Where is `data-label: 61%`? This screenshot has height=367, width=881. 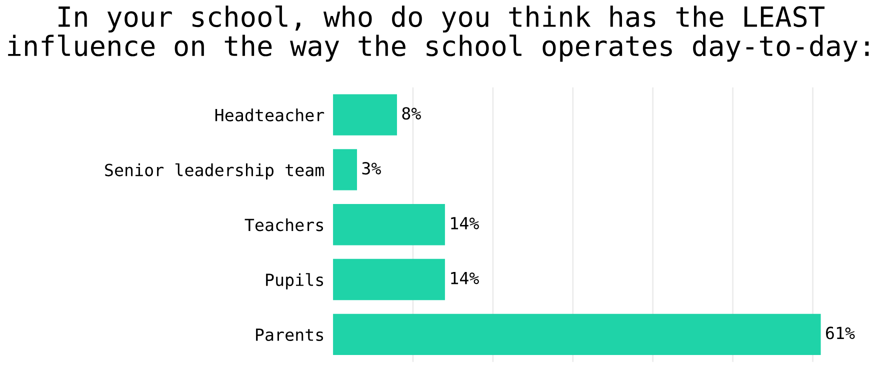 data-label: 61% is located at coordinates (840, 333).